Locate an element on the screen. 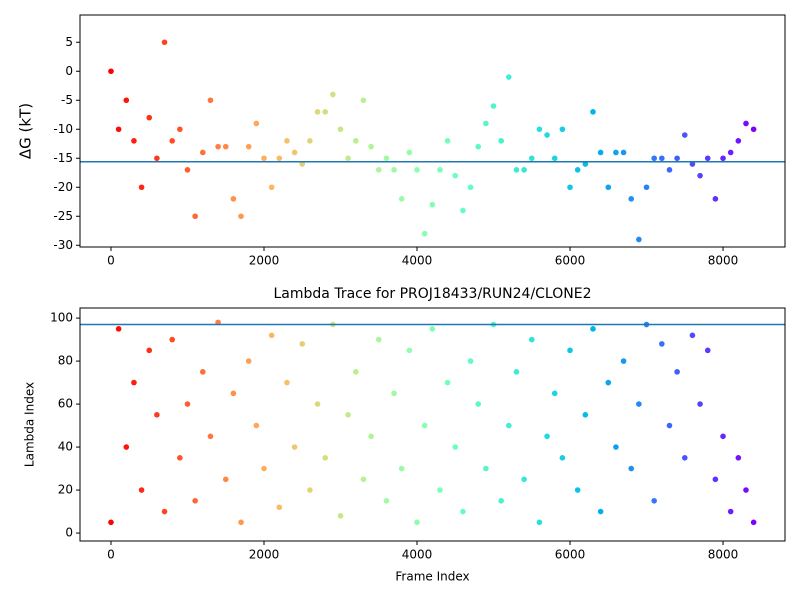 The height and width of the screenshot is (600, 800). y-tick-label: -25 is located at coordinates (63, 216).